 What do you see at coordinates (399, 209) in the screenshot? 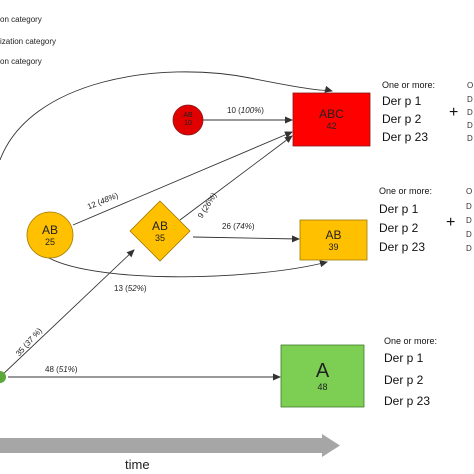
I see `panel-ab-item-1: Der p 1` at bounding box center [399, 209].